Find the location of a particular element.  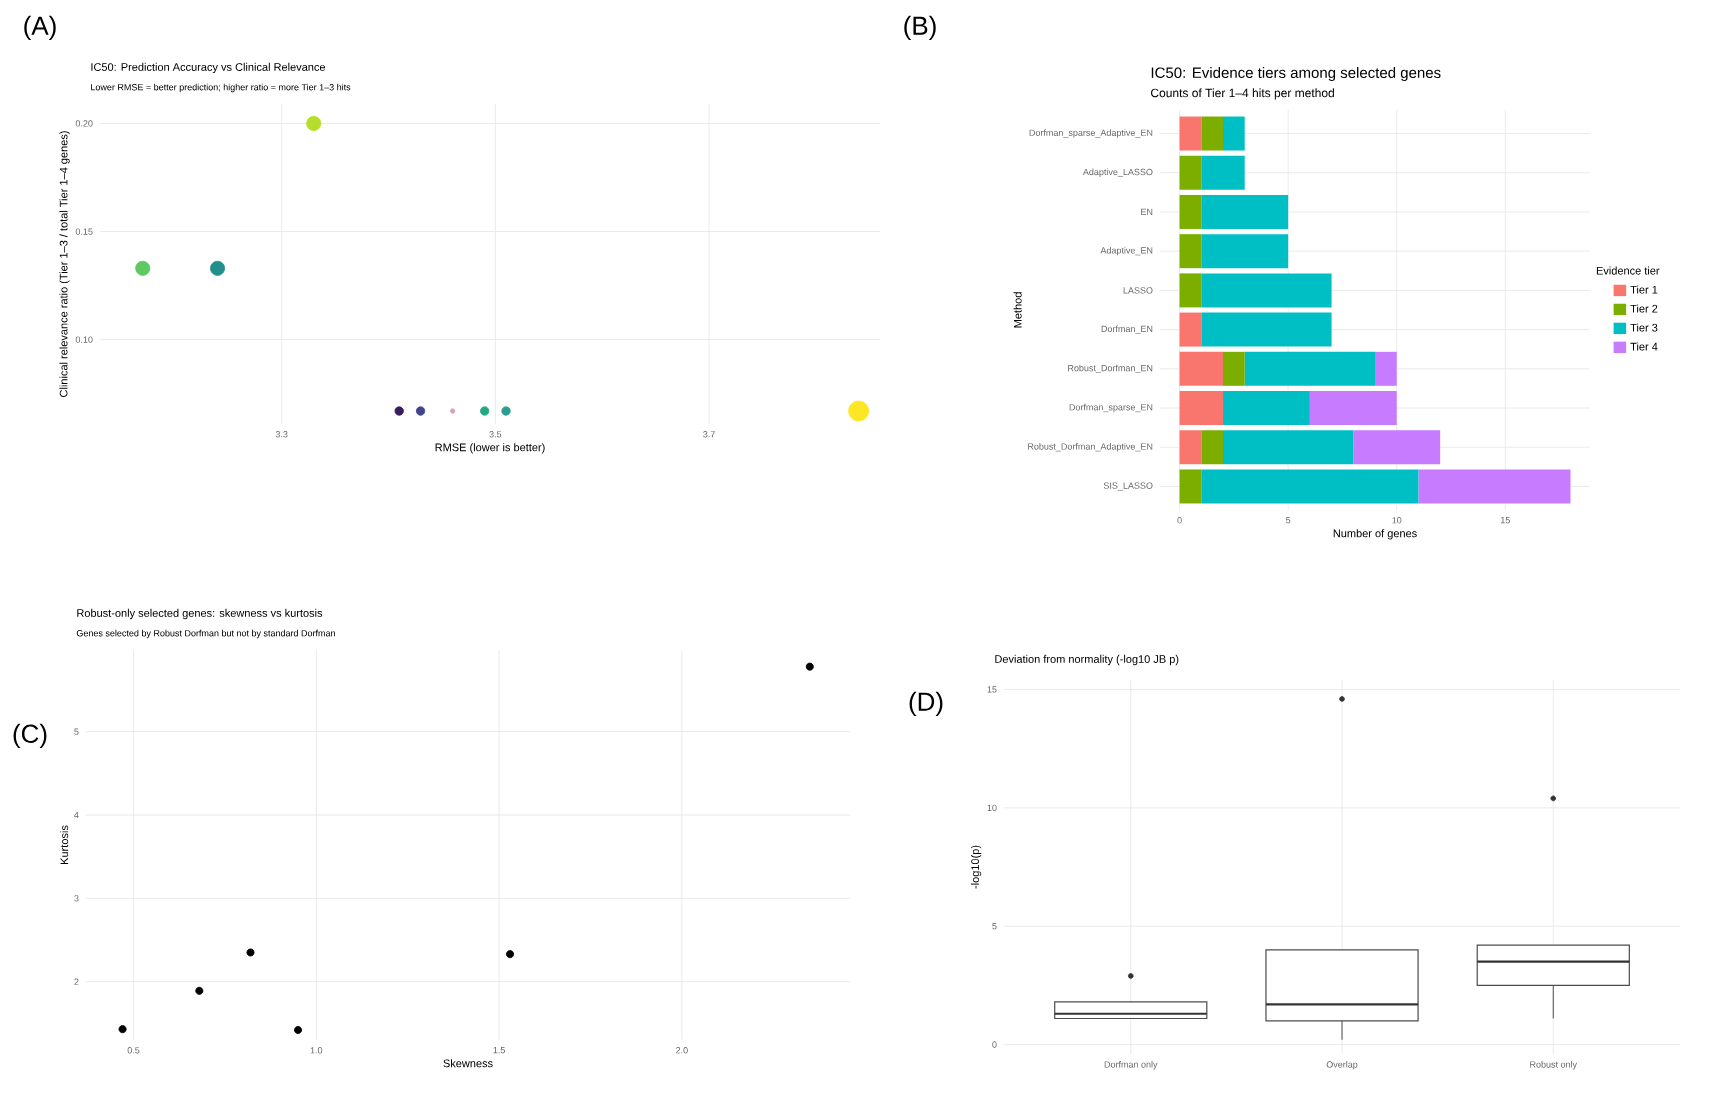

text: (B) is located at coordinates (920, 28).